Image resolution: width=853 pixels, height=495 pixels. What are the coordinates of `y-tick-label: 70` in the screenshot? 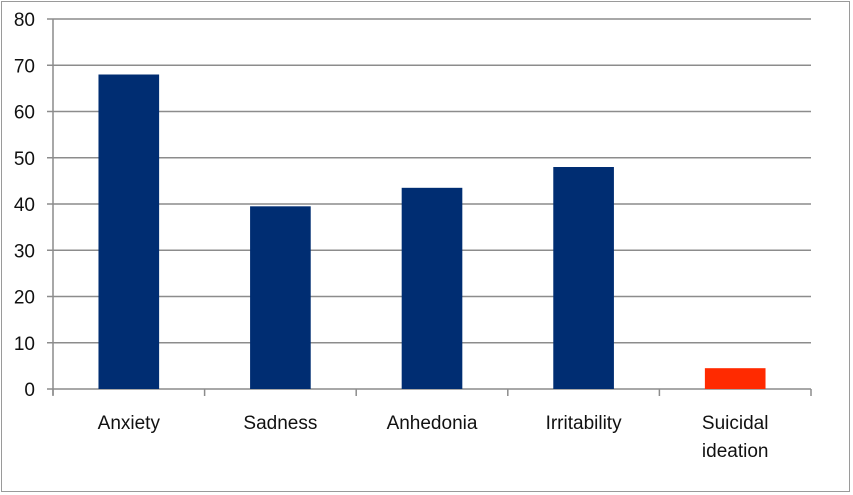 It's located at (24, 66).